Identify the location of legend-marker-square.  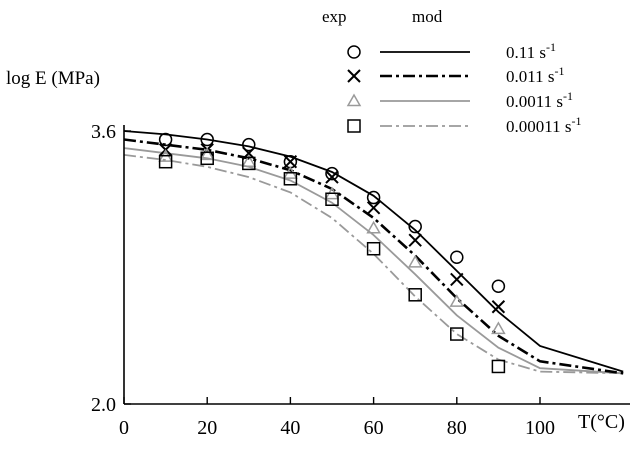
(354, 126).